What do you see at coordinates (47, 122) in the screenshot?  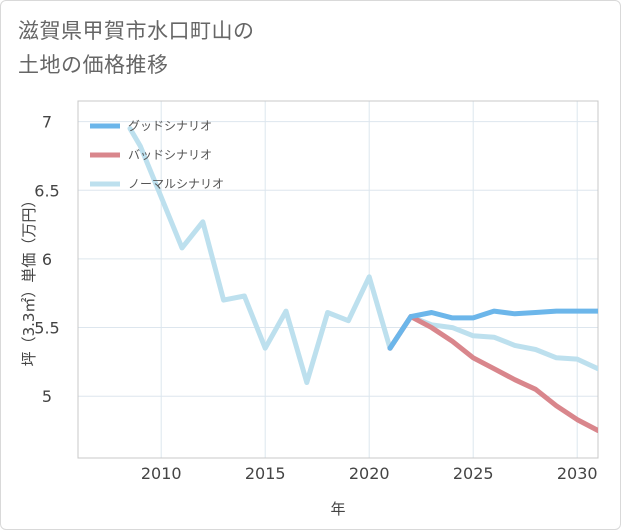 I see `y-tick-label: 7` at bounding box center [47, 122].